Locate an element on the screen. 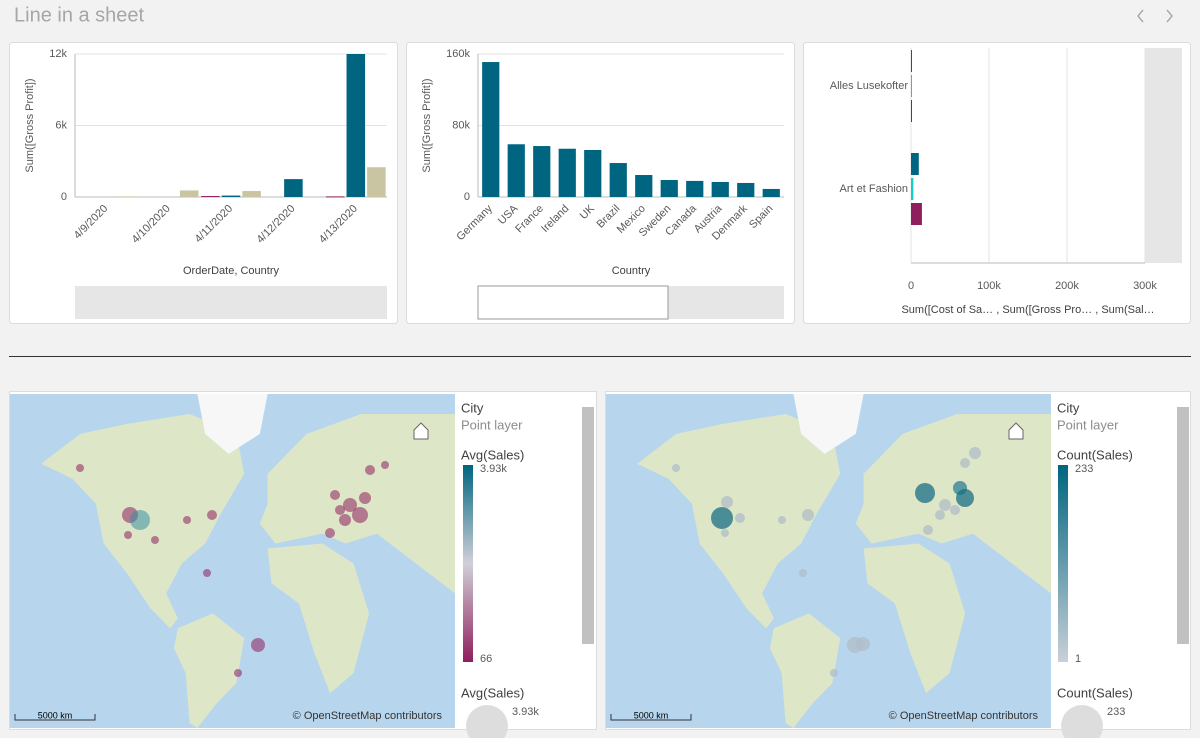 This screenshot has width=1200, height=738. y-tick-label: 12k is located at coordinates (58, 54).